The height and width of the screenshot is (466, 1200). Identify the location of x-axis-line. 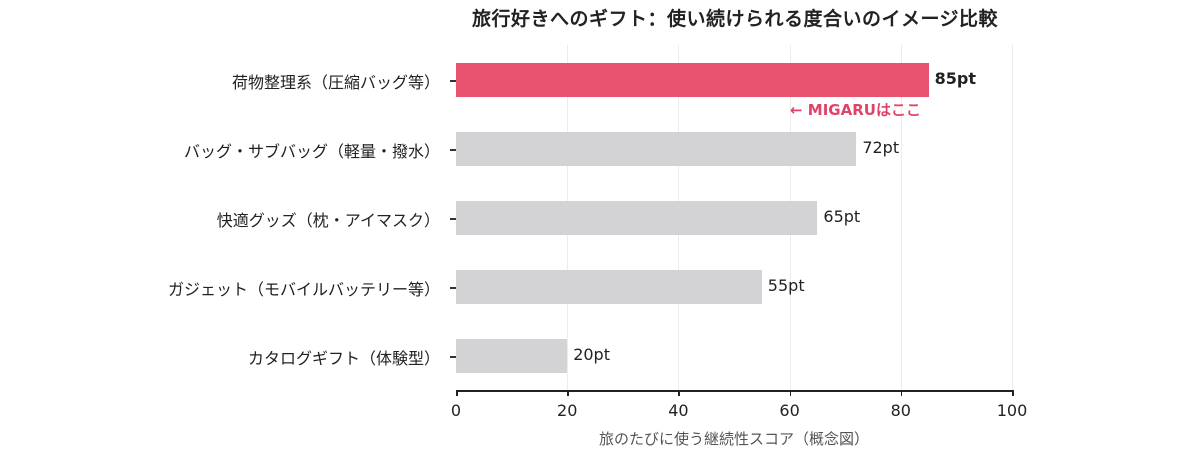
(734, 391).